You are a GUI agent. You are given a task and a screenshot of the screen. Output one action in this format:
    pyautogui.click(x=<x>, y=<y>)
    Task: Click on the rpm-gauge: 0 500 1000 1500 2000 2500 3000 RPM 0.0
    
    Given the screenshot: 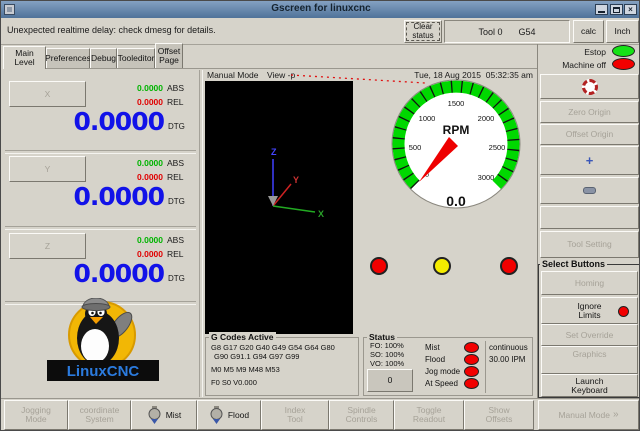 What is the action you would take?
    pyautogui.click(x=456, y=144)
    